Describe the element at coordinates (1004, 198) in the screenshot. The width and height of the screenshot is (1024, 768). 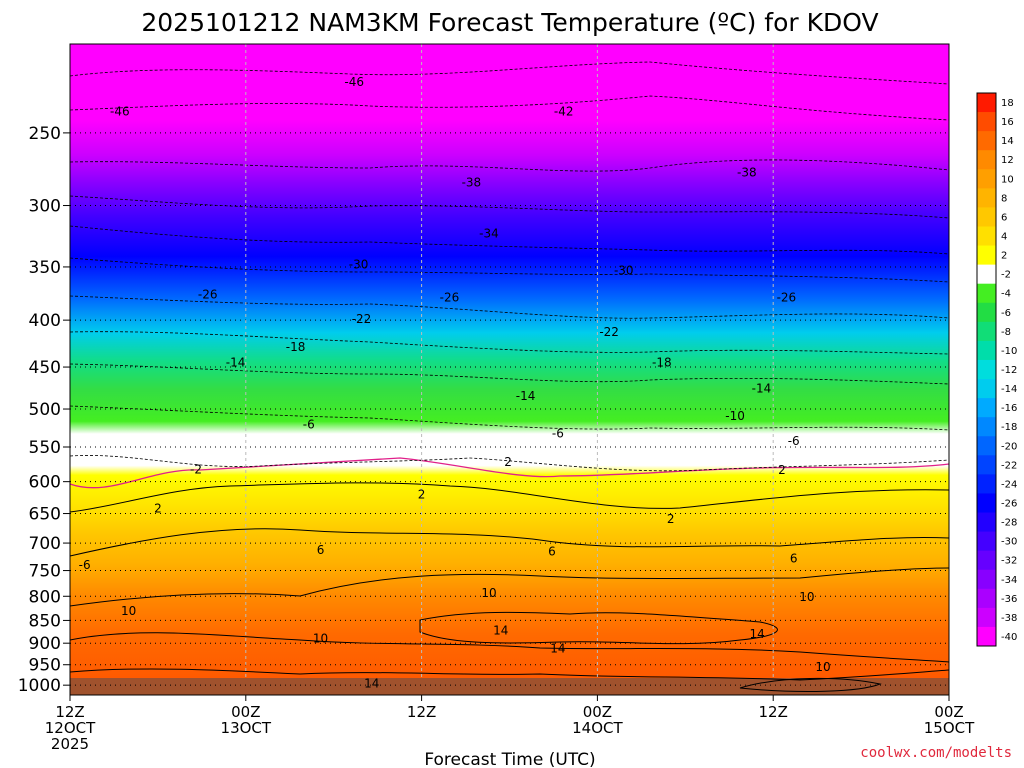
I see `colorbar-label: 8` at that location.